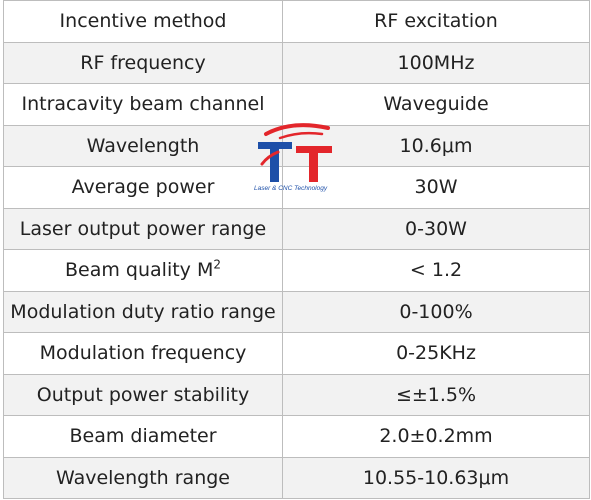 The width and height of the screenshot is (591, 500). Describe the element at coordinates (143, 104) in the screenshot. I see `param-cell: Intracavity beam channel` at that location.